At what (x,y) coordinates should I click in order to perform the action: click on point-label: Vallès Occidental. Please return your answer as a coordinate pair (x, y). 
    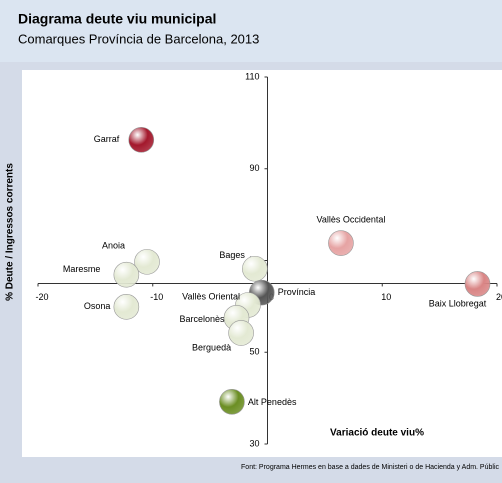
    Looking at the image, I should click on (351, 219).